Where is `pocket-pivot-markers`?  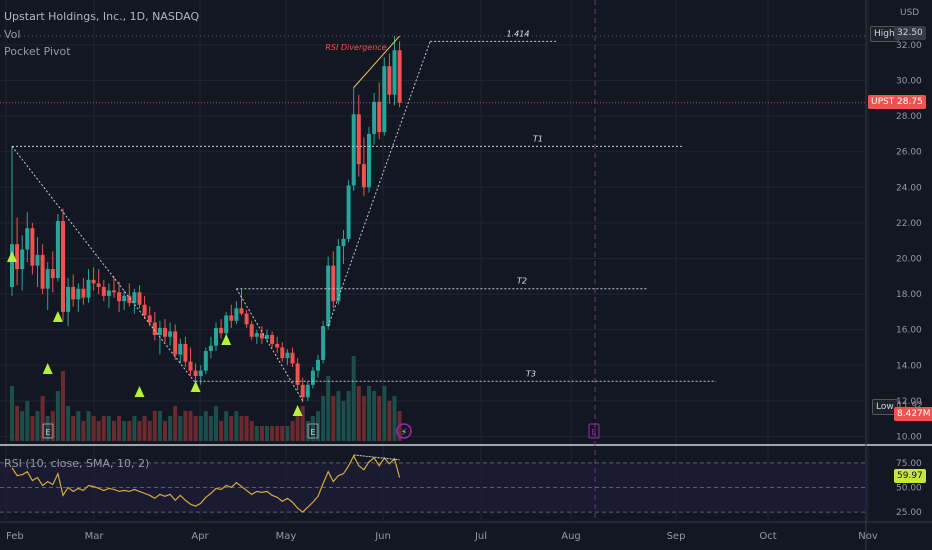 pocket-pivot-markers is located at coordinates (155, 333).